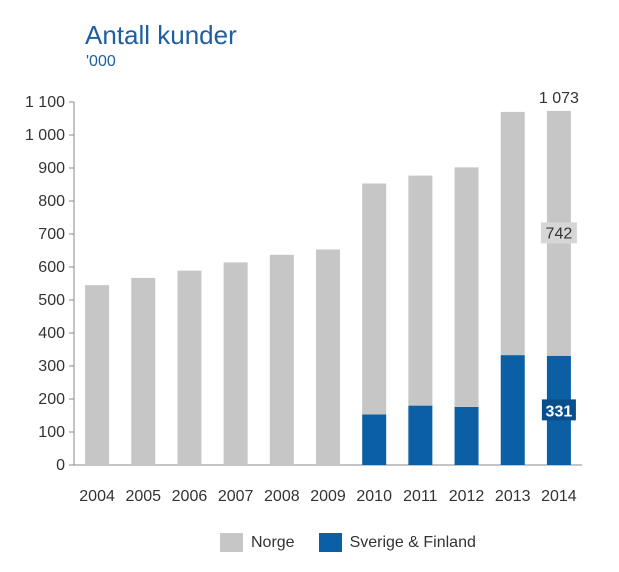 The width and height of the screenshot is (619, 572). What do you see at coordinates (374, 496) in the screenshot?
I see `x-tick-label: 2010` at bounding box center [374, 496].